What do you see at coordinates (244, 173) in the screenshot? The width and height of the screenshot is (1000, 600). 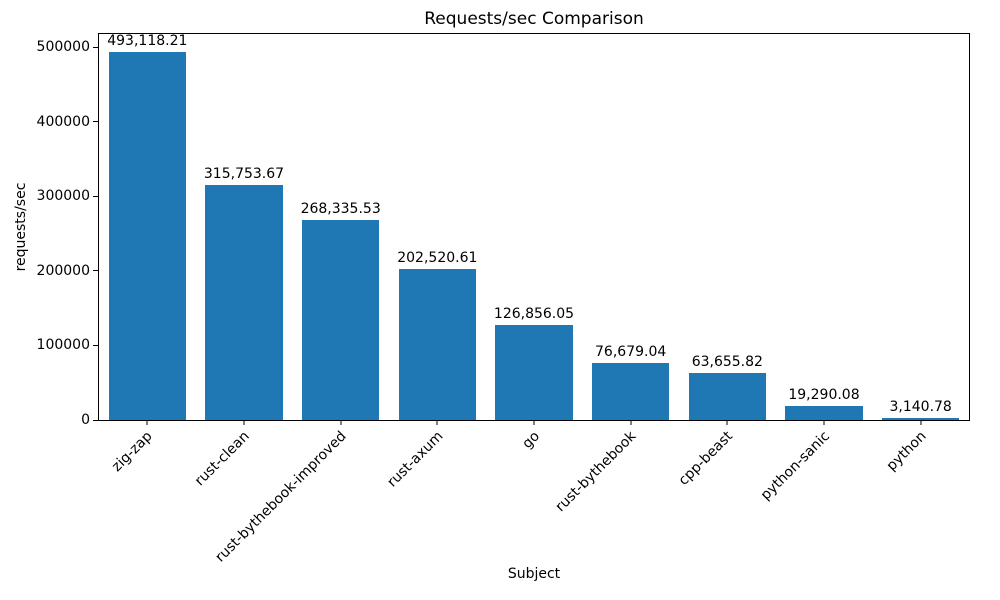 I see `bar-value-label: 315,753.67` at bounding box center [244, 173].